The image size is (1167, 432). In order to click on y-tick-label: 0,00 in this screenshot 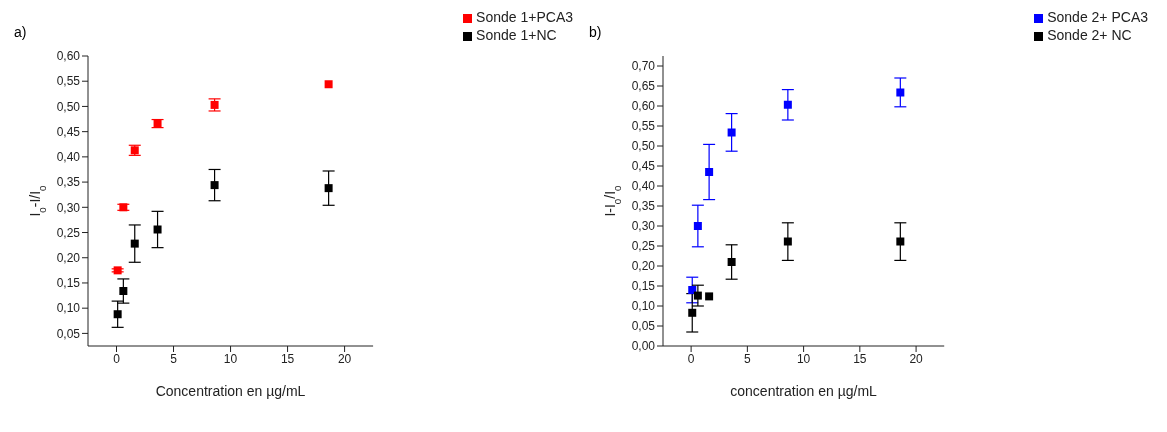, I will do `click(643, 346)`.